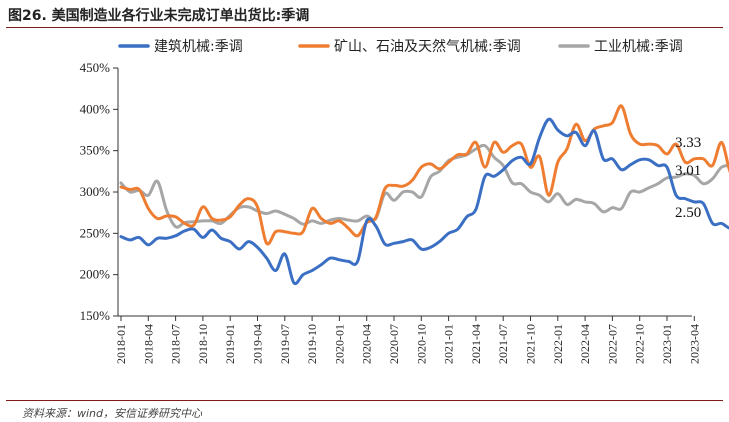 The height and width of the screenshot is (422, 729). What do you see at coordinates (558, 344) in the screenshot?
I see `x-tick-label: 2022-01` at bounding box center [558, 344].